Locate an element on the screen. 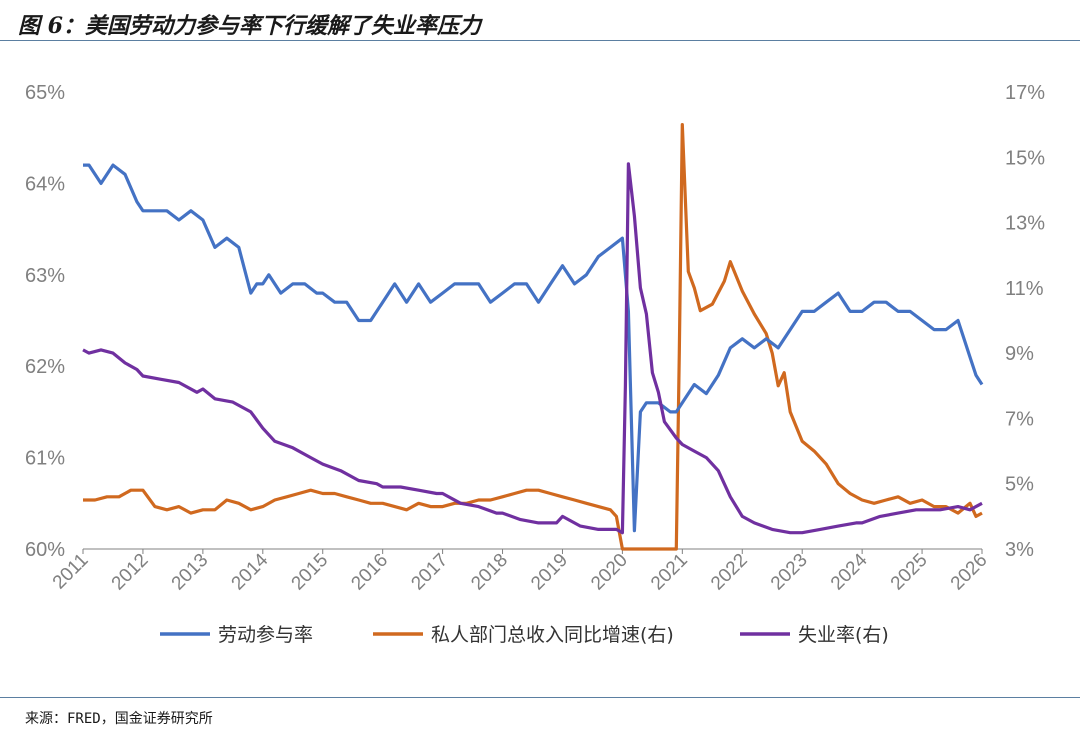  figure-title: 图 6：美国劳动力参与率下行缓解了失业率压力 is located at coordinates (249, 26).